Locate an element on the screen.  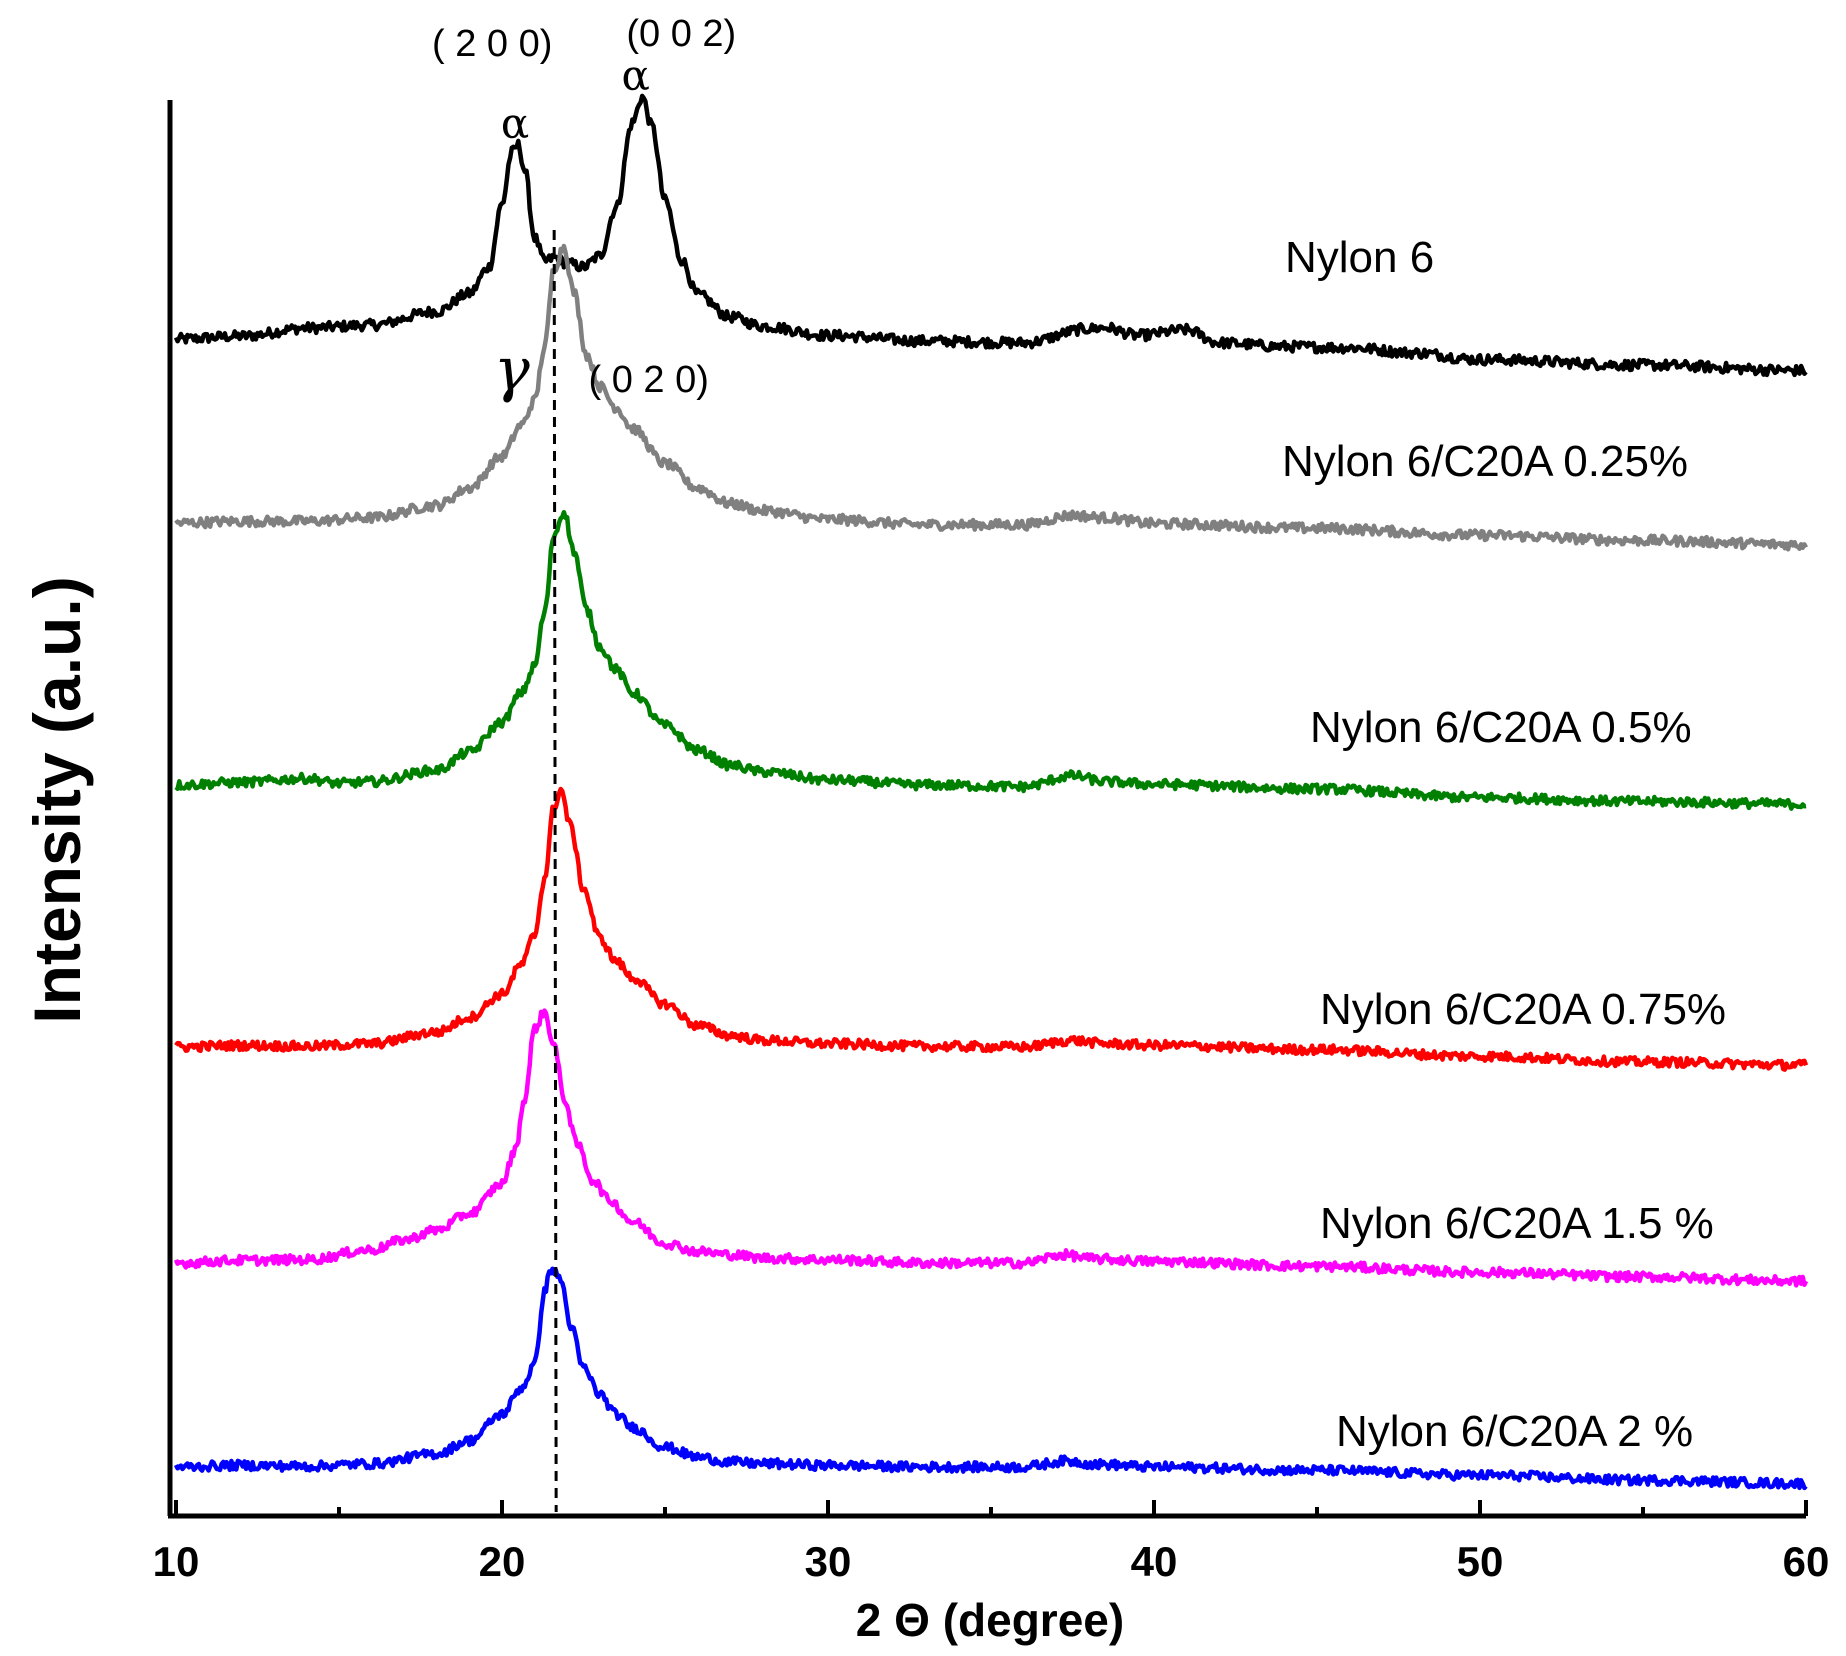
annotation-020: ( 0 2 0) is located at coordinates (649, 380).